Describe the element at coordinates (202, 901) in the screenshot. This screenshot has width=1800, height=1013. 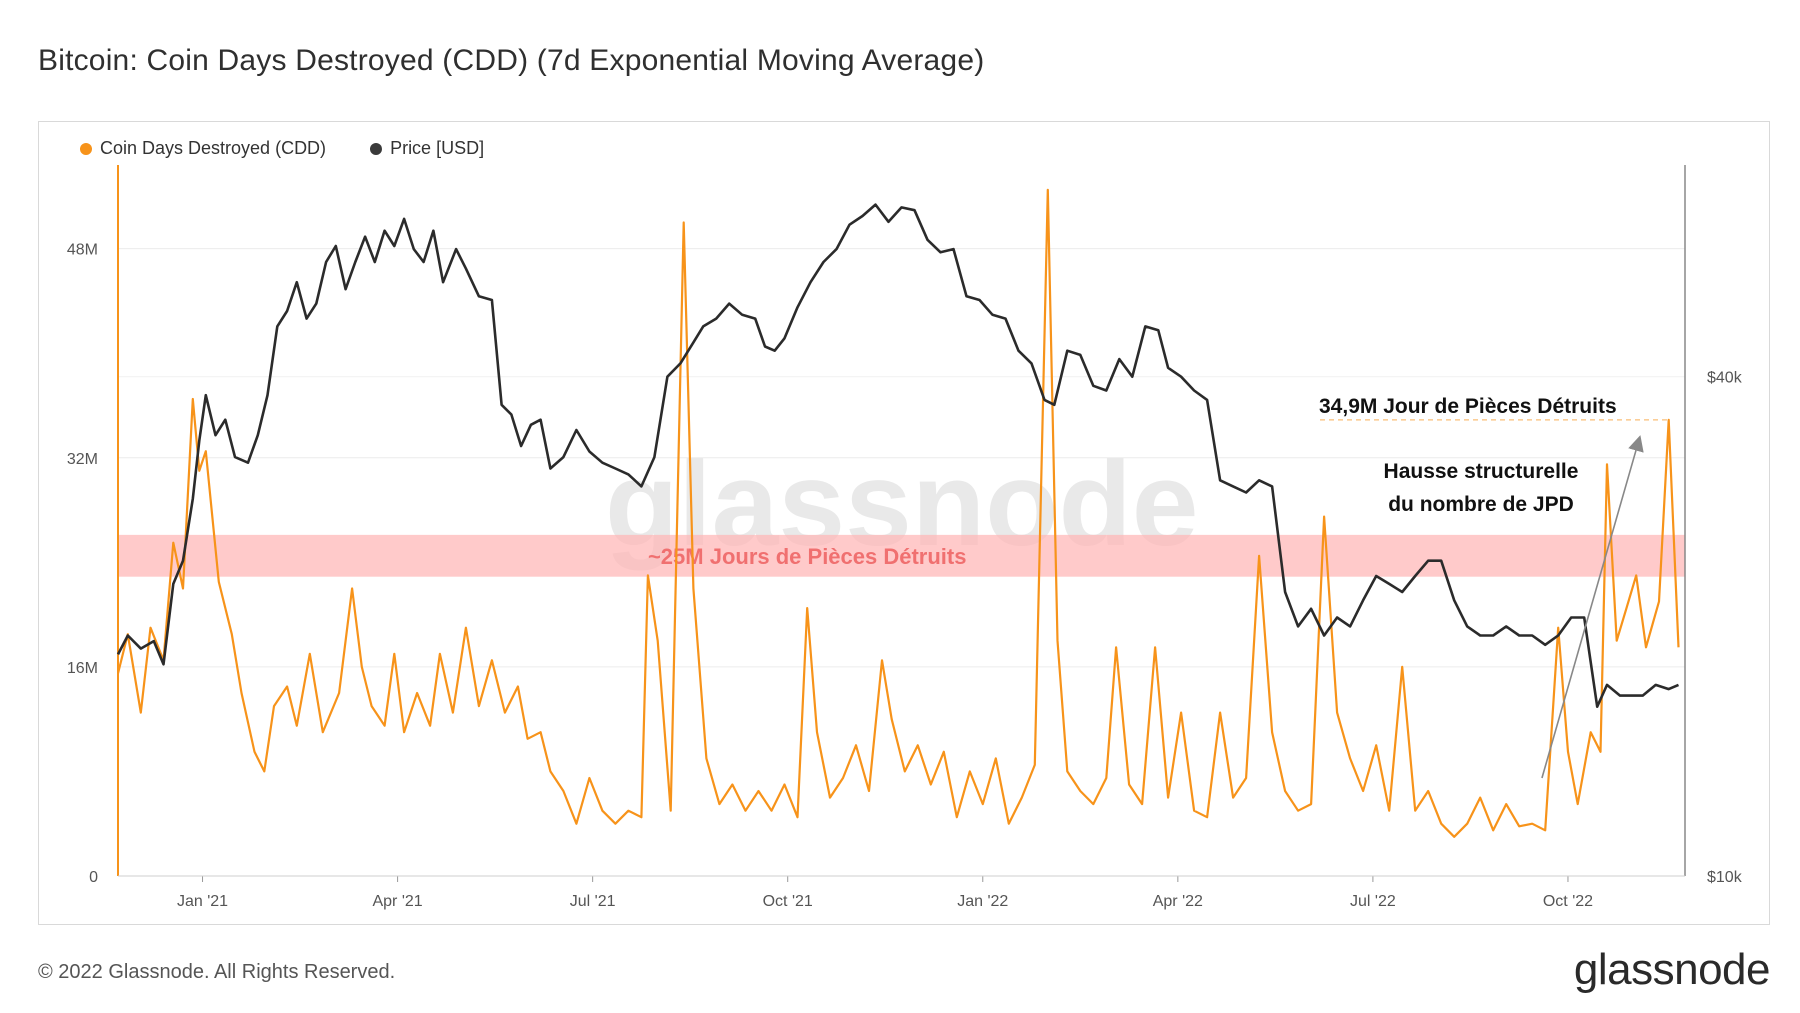
I see `x-tick-label: Jan '21` at that location.